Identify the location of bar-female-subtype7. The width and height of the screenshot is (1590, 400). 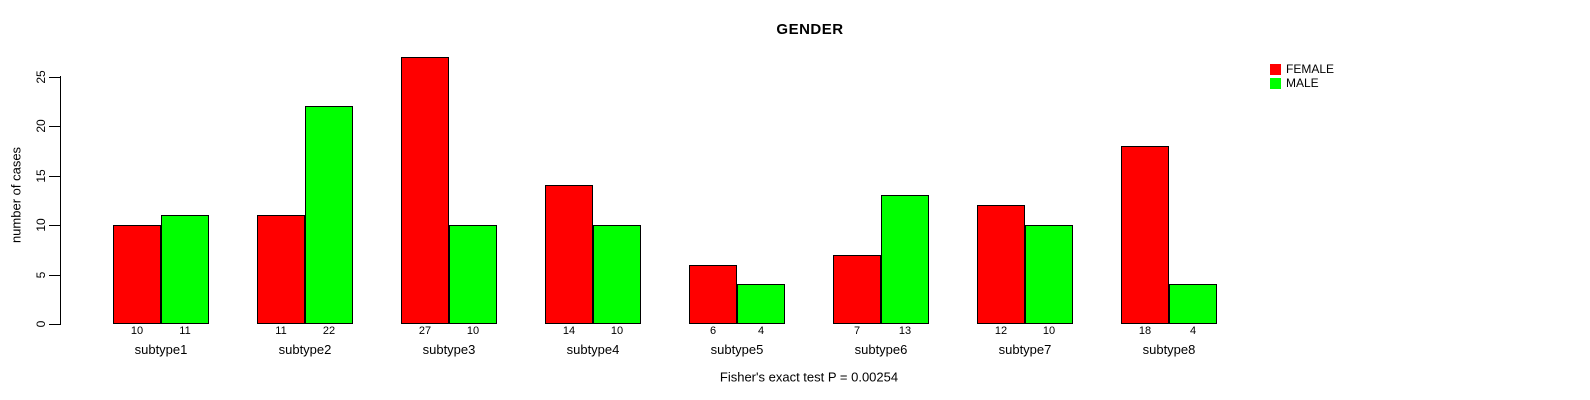
(1001, 264).